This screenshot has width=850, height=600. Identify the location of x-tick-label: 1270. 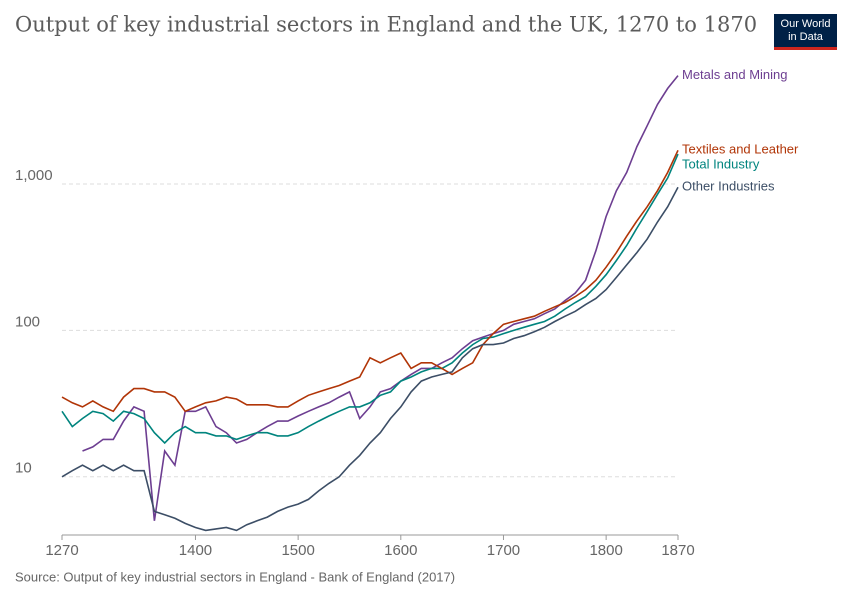
(61, 550).